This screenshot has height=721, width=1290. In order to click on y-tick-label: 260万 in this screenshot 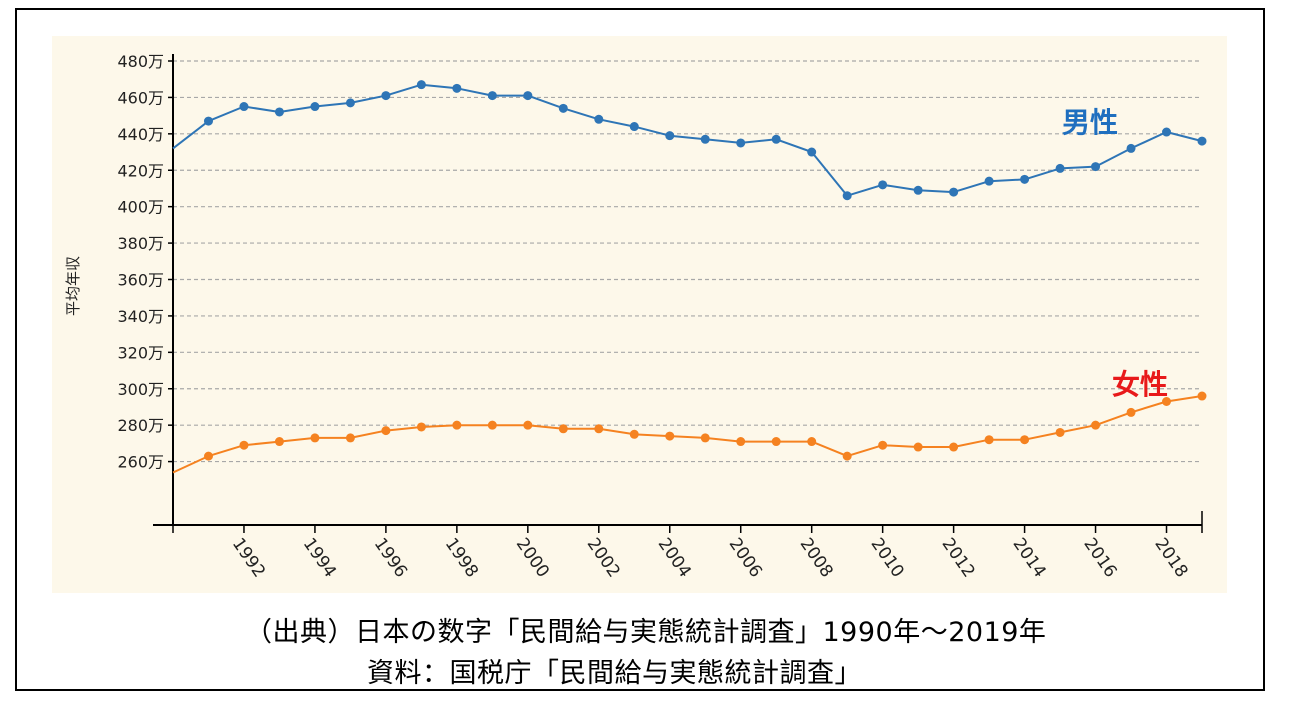, I will do `click(140, 462)`.